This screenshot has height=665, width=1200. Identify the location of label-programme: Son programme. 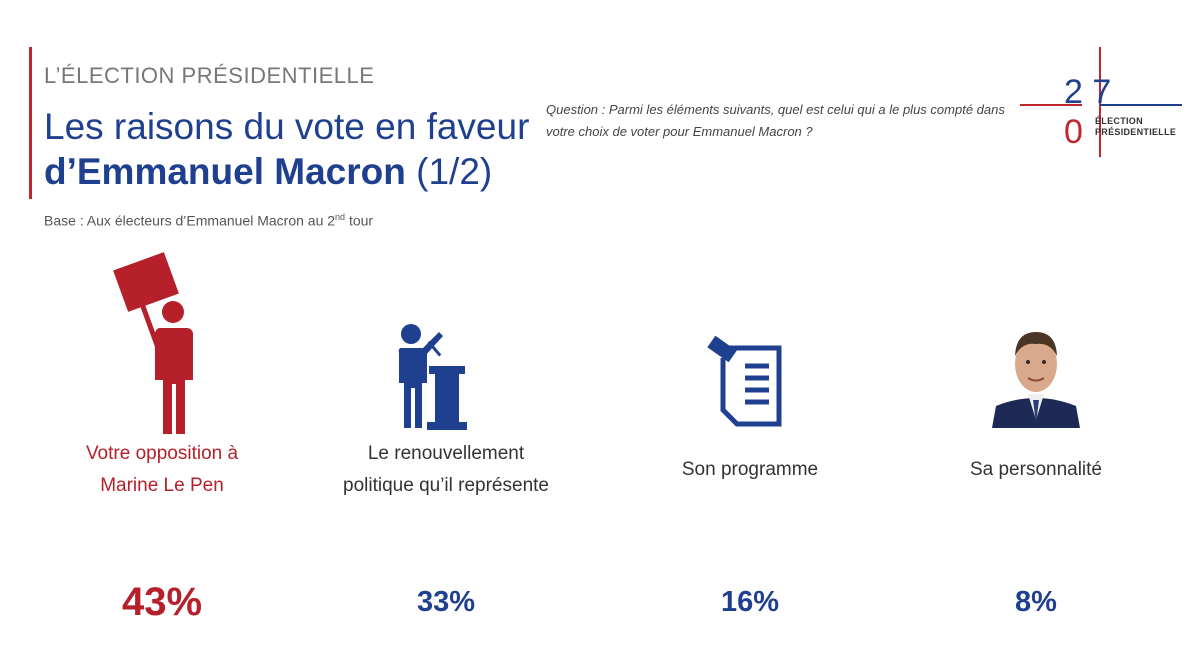
(750, 470).